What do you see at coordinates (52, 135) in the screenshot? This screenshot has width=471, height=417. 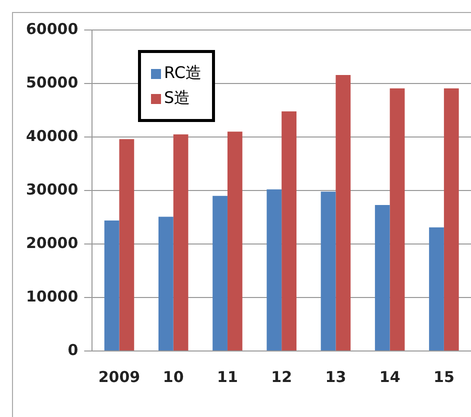 I see `y-tick-label: 40000` at bounding box center [52, 135].